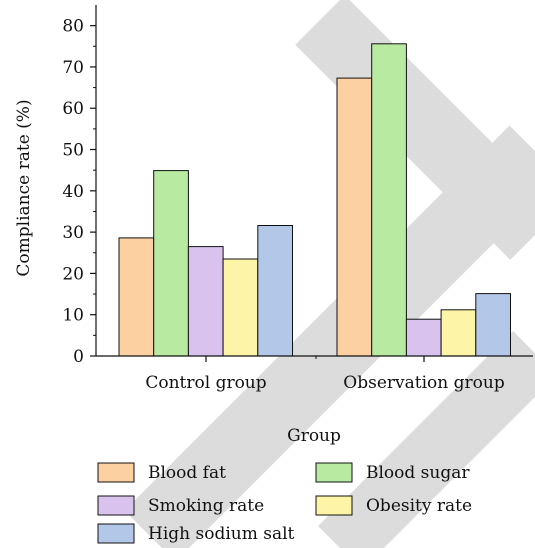  Describe the element at coordinates (73, 233) in the screenshot. I see `y-tick-label: 30` at that location.